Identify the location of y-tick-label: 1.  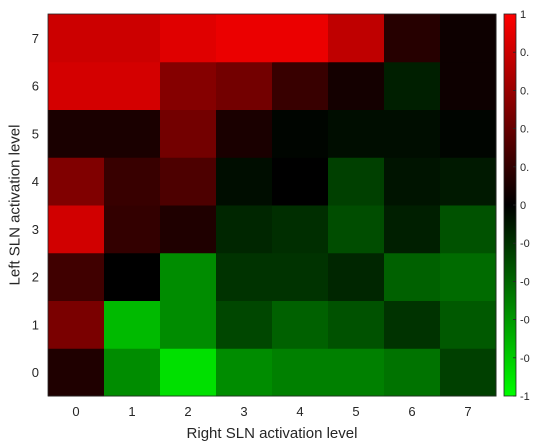
(35, 324).